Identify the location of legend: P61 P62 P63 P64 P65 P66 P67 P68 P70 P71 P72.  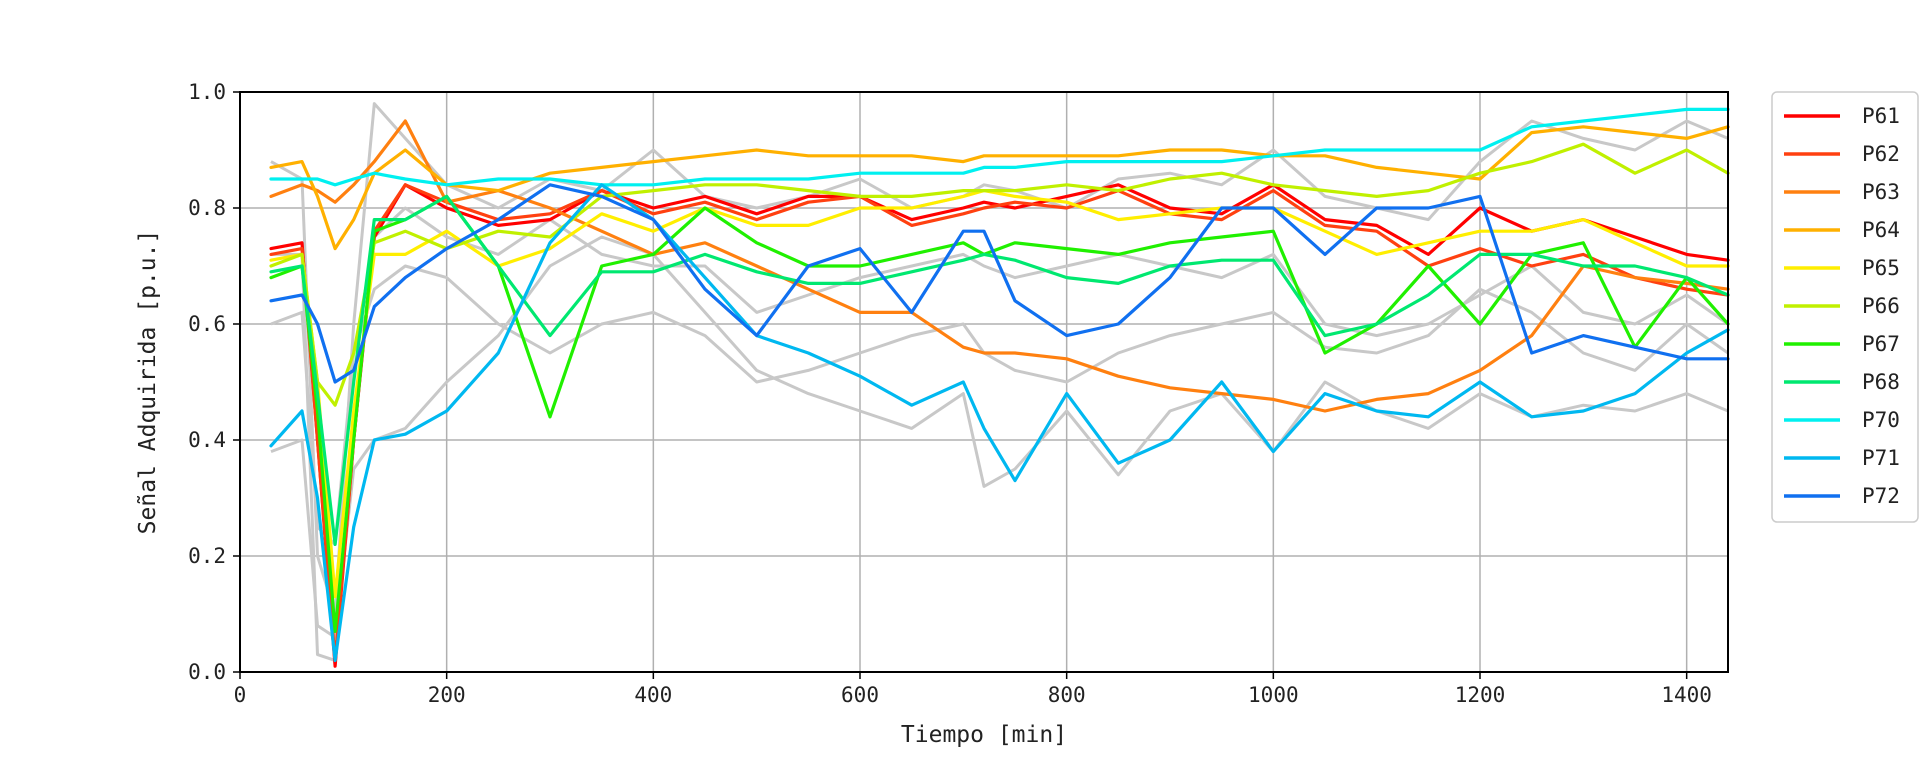
(1845, 307).